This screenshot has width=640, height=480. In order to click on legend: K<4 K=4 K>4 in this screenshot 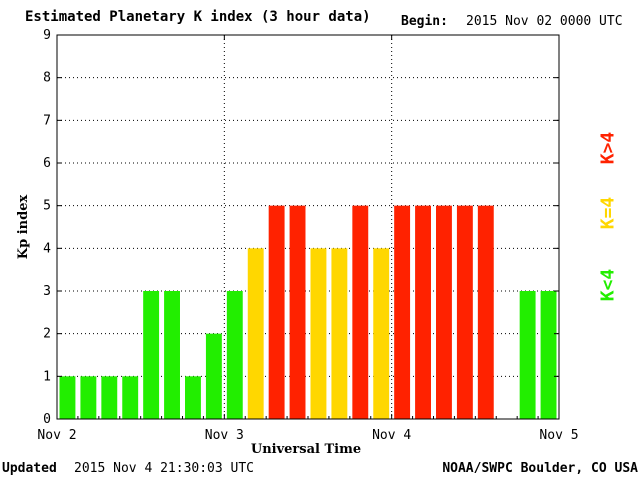, I will do `click(608, 217)`.